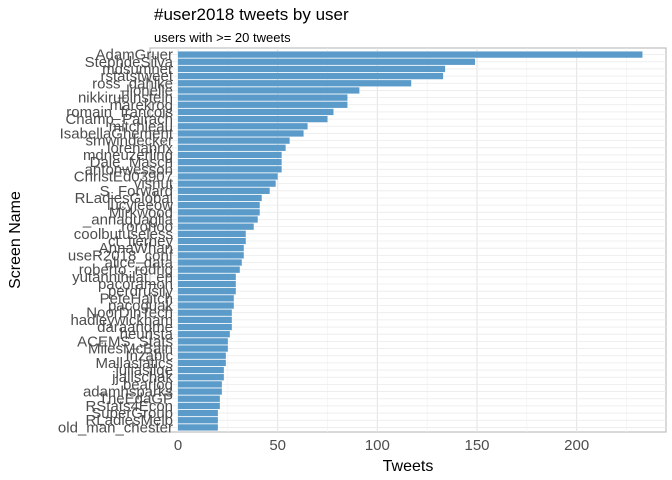  I want to click on y-tick-label: mdneuzerling, so click(128, 155).